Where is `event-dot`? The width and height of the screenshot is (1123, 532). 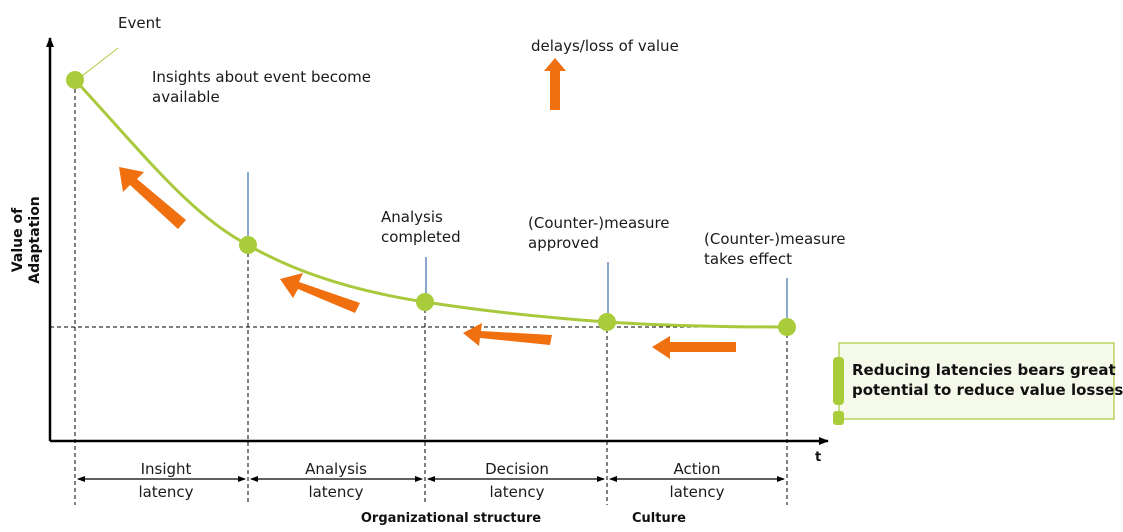
event-dot is located at coordinates (75, 80).